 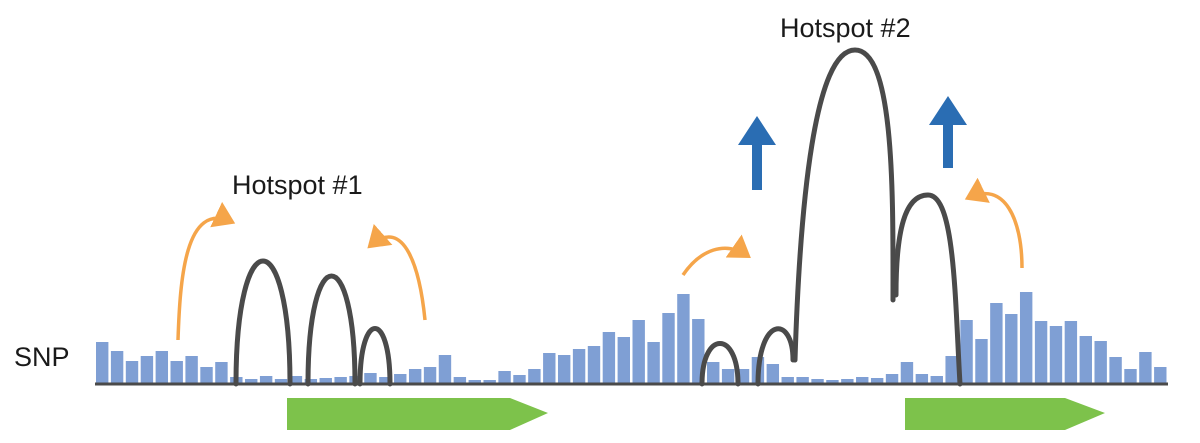 What do you see at coordinates (42, 357) in the screenshot?
I see `track-label: SNP` at bounding box center [42, 357].